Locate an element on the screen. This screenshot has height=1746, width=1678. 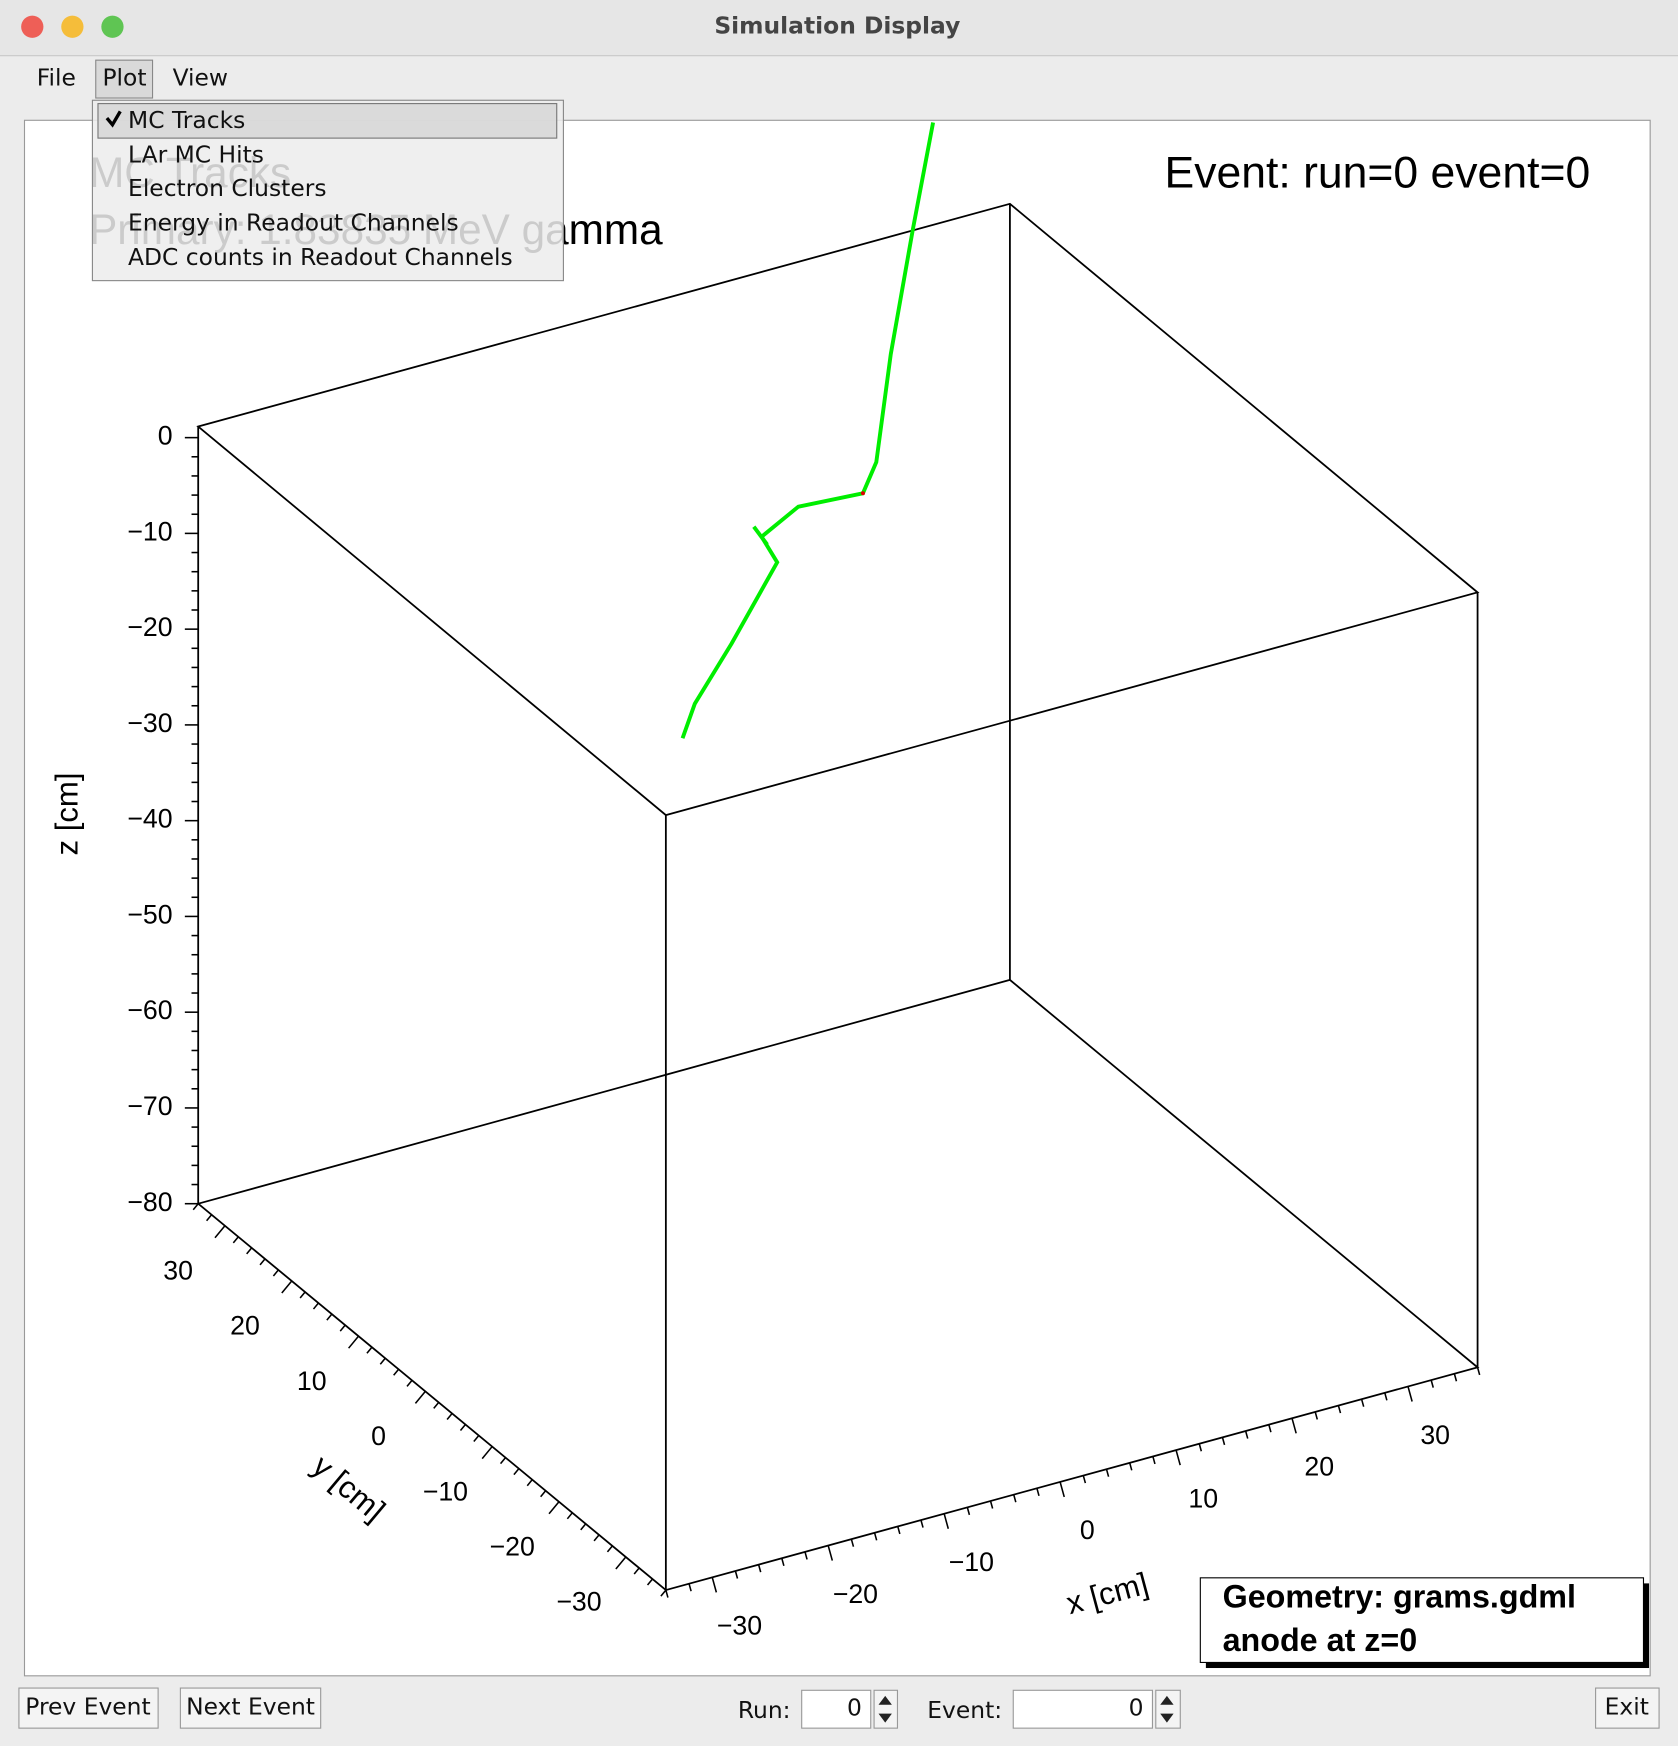
z-tick-label: −20 is located at coordinates (149, 627).